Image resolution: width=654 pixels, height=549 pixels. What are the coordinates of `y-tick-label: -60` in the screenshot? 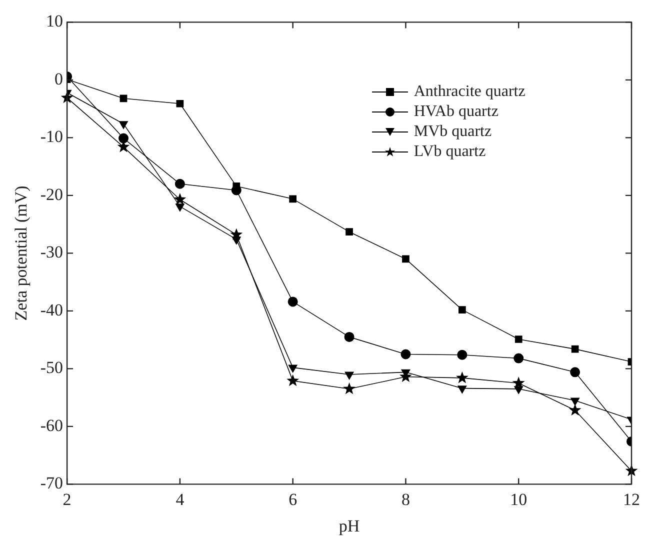 It's located at (52, 425).